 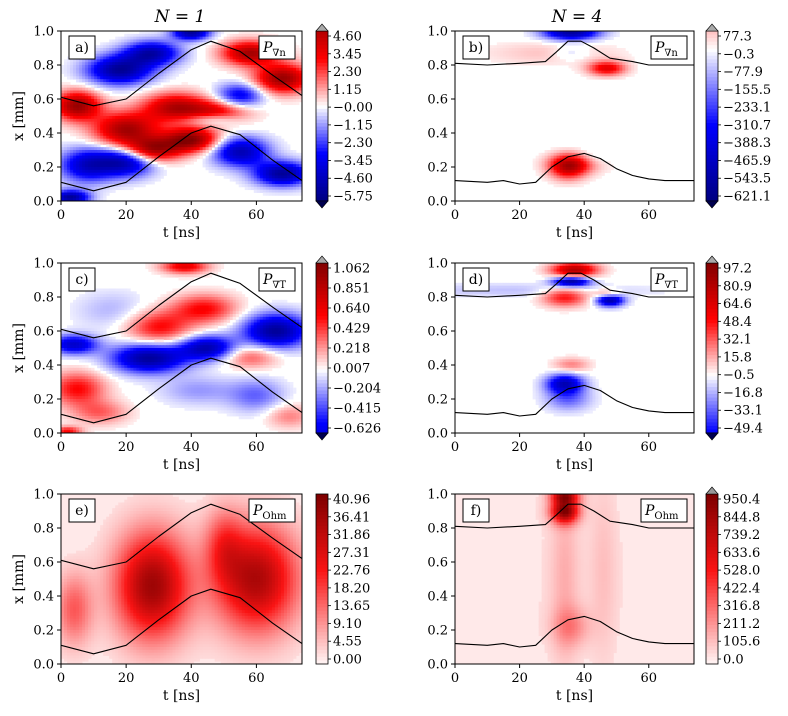 What do you see at coordinates (82, 47) in the screenshot?
I see `panel-letter-box` at bounding box center [82, 47].